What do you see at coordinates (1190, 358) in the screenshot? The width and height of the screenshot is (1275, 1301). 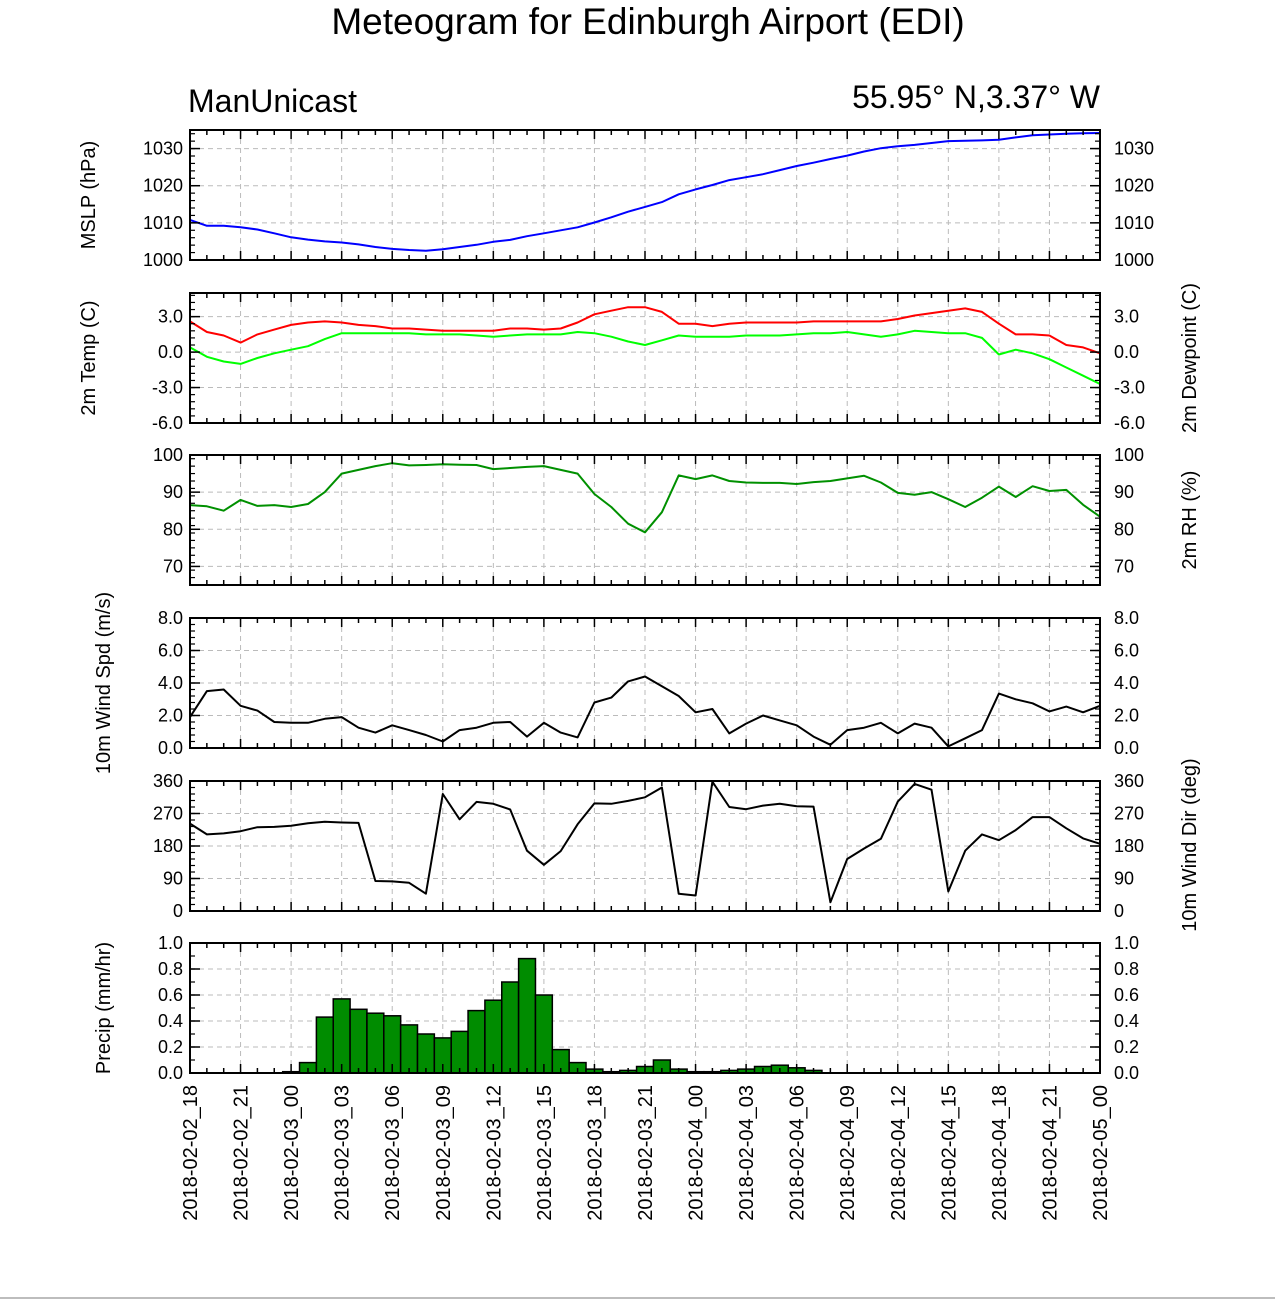 I see `y-axis-title-right: 2m Dewpoint (C)` at bounding box center [1190, 358].